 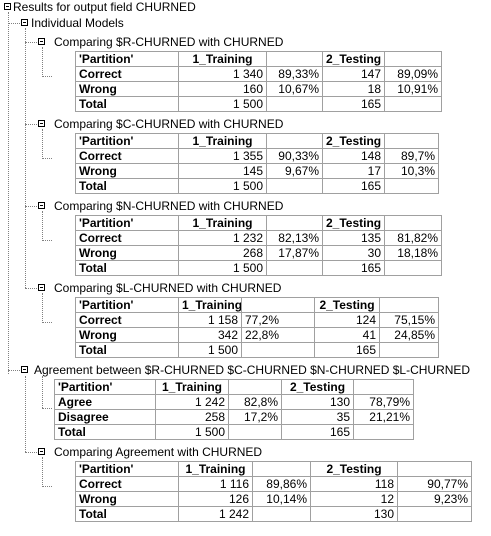 I want to click on table-row: Correct 1 355 90,33% 148 89,7%, so click(x=257, y=156).